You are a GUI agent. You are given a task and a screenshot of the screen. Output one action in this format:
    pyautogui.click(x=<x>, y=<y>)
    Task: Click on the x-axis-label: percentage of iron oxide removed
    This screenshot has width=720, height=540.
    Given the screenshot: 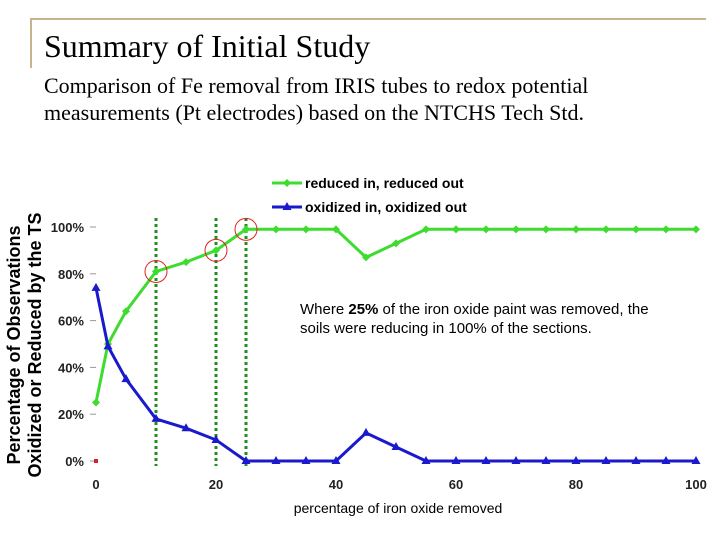 What is the action you would take?
    pyautogui.click(x=398, y=508)
    